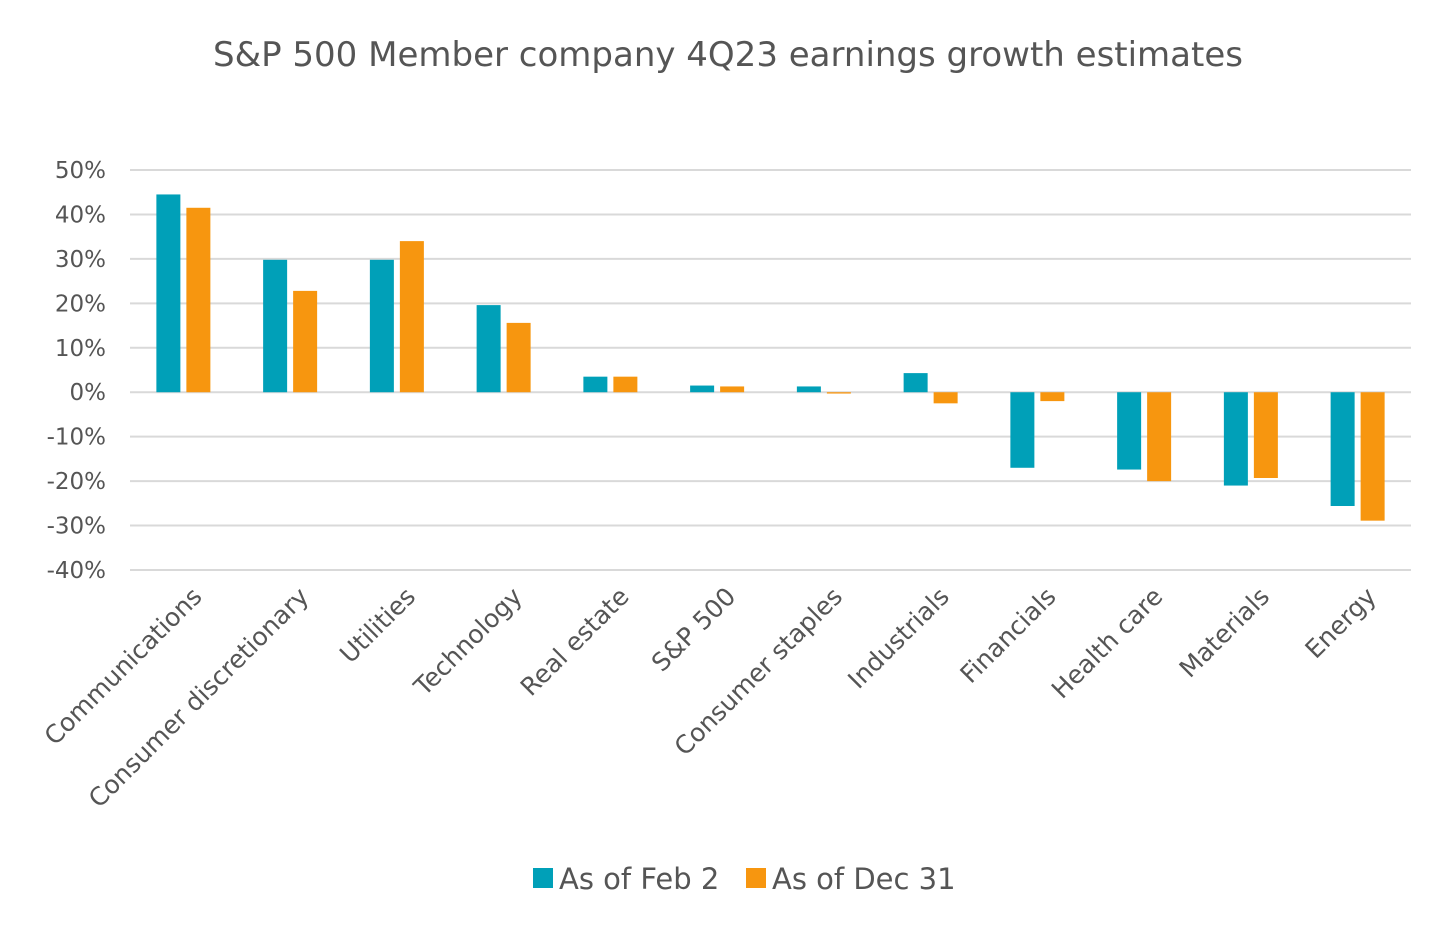  I want to click on bar-group-financials, so click(1037, 430).